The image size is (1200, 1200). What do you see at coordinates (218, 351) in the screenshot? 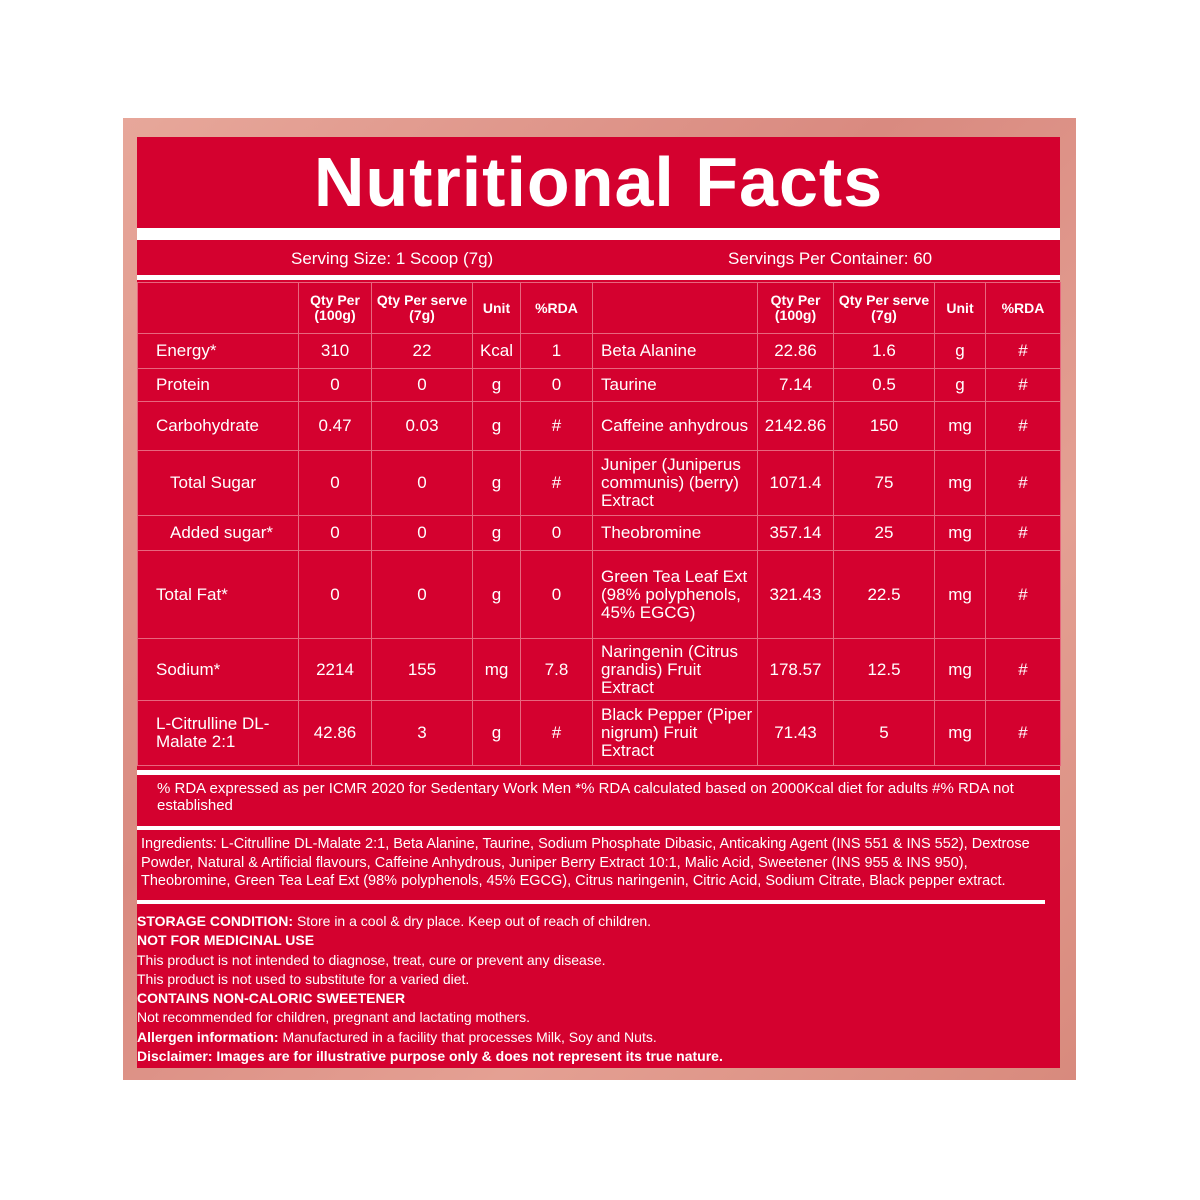
I see `nutrient-name: Energy*` at bounding box center [218, 351].